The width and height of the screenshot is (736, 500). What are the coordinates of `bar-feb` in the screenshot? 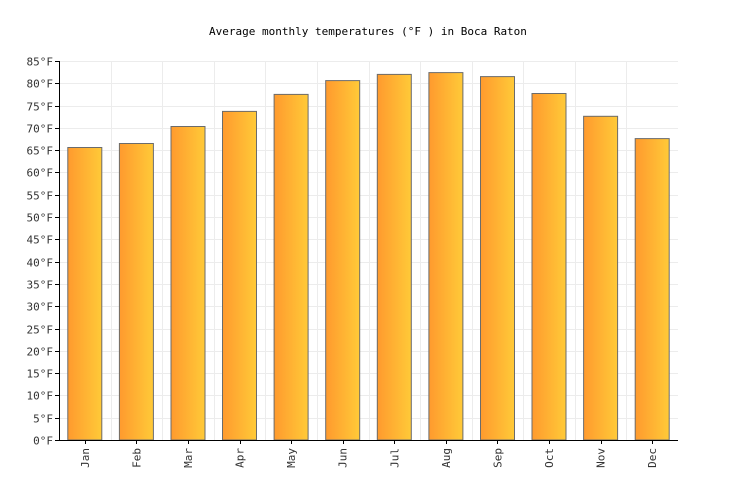 It's located at (136, 292).